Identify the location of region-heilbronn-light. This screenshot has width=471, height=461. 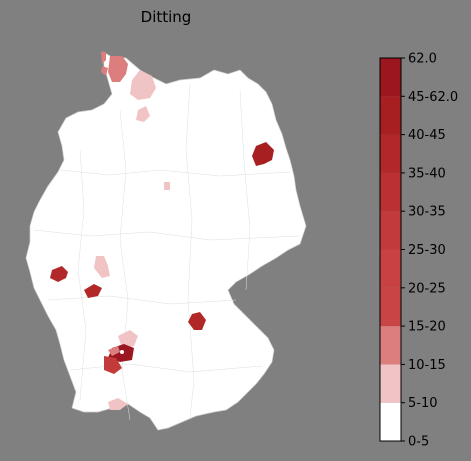
(114, 351).